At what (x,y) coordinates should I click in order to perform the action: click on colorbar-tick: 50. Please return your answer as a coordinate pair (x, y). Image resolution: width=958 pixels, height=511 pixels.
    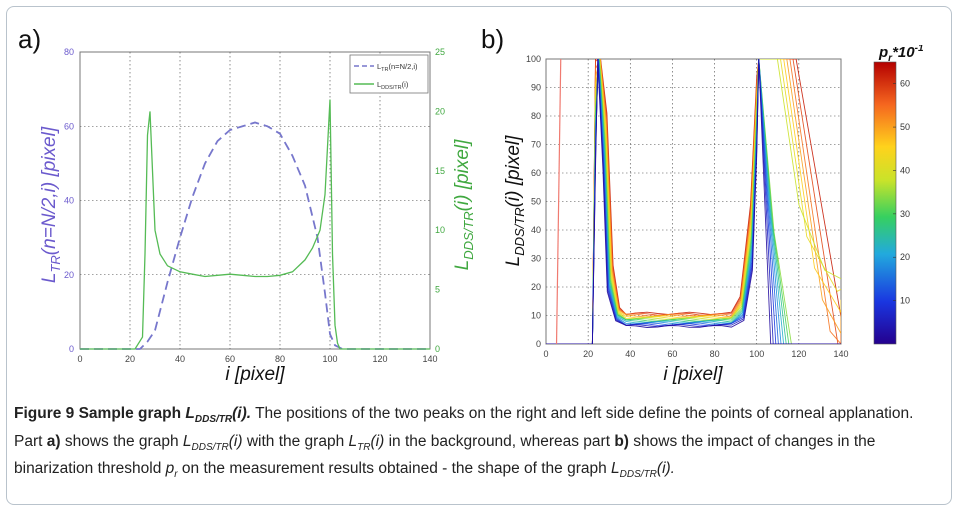
    Looking at the image, I should click on (905, 127).